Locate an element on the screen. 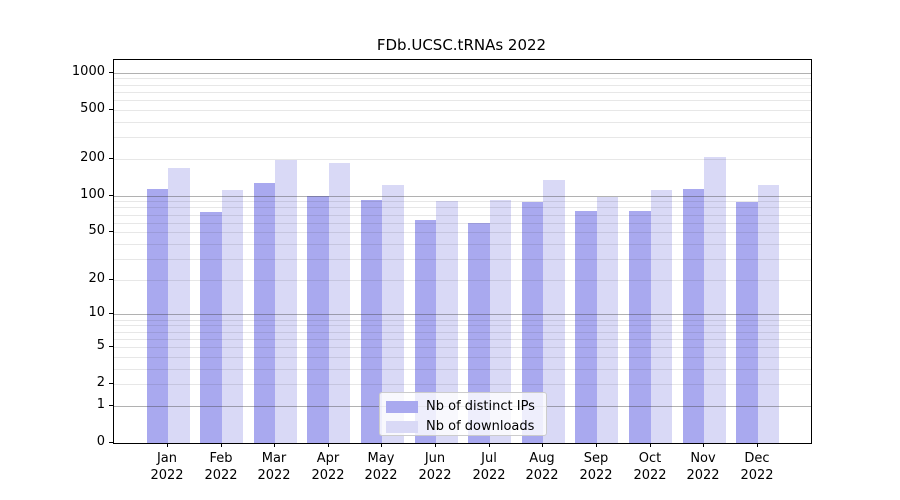  x-tick-month: Feb is located at coordinates (221, 458).